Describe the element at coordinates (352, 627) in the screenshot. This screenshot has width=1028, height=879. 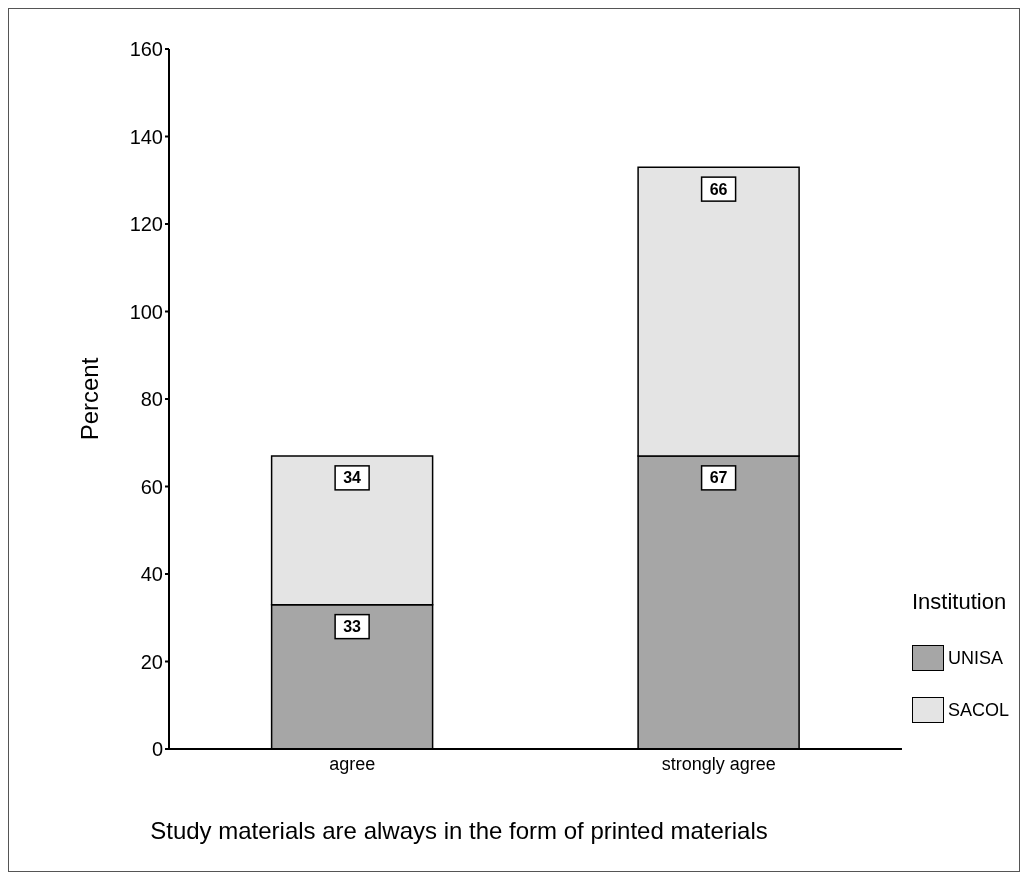
I see `data-label: 33` at that location.